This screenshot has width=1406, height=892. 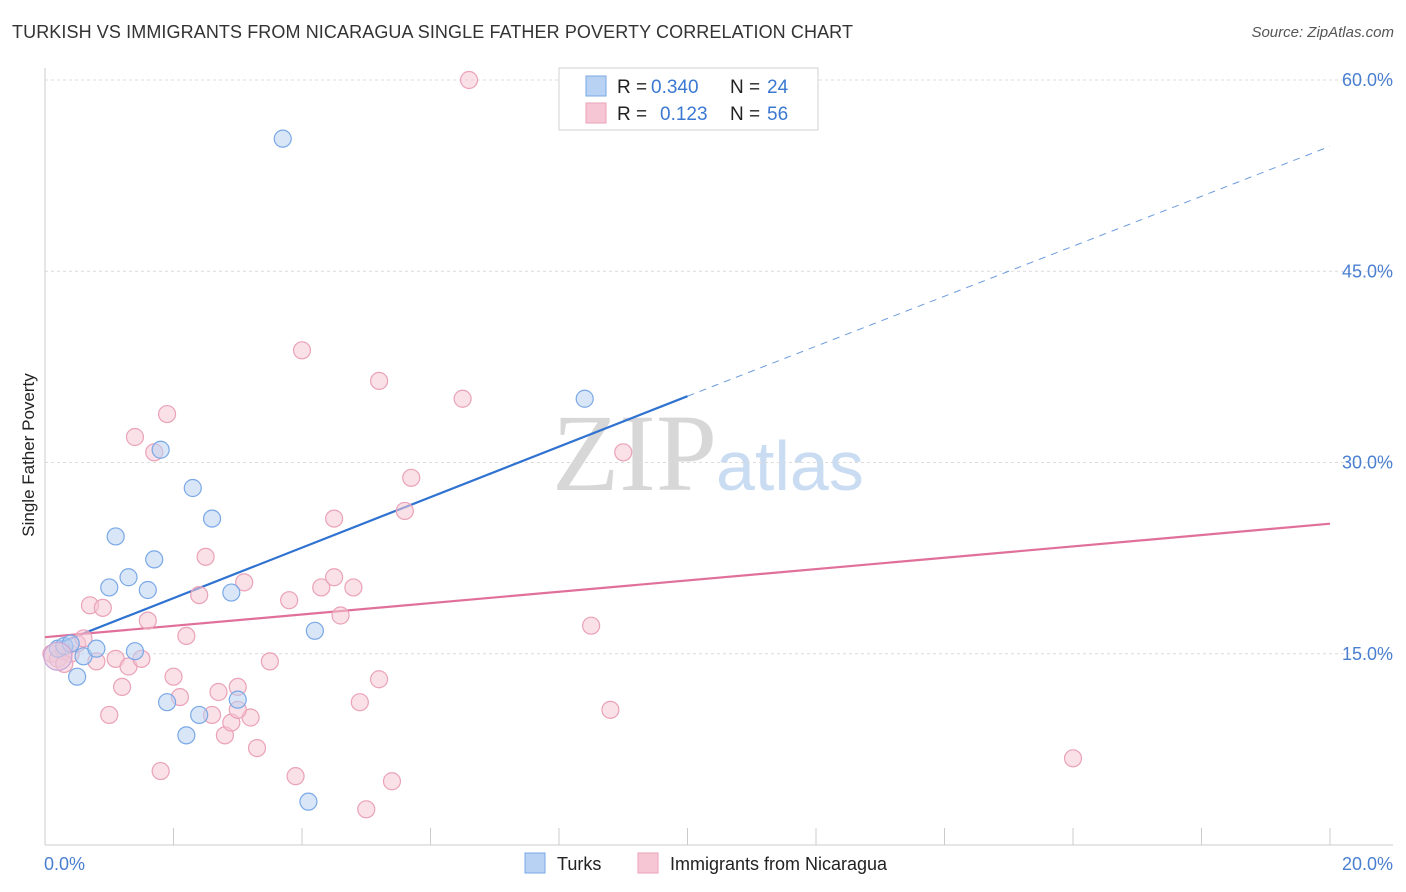 I want to click on point-cluster-origin, so click(x=58, y=656).